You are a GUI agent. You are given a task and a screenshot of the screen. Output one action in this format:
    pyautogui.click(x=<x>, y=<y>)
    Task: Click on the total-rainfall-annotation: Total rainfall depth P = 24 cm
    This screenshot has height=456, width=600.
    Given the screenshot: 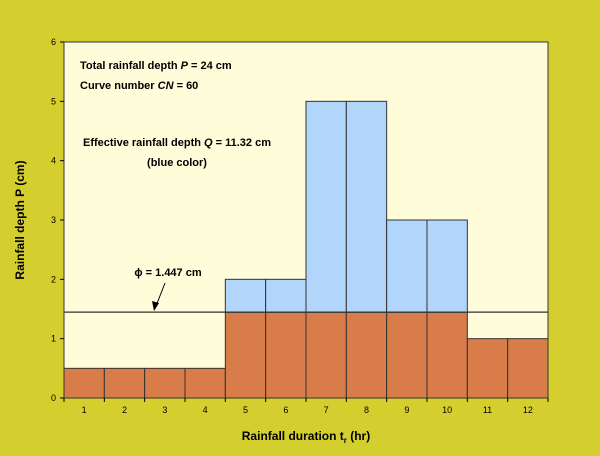 What is the action you would take?
    pyautogui.click(x=156, y=66)
    